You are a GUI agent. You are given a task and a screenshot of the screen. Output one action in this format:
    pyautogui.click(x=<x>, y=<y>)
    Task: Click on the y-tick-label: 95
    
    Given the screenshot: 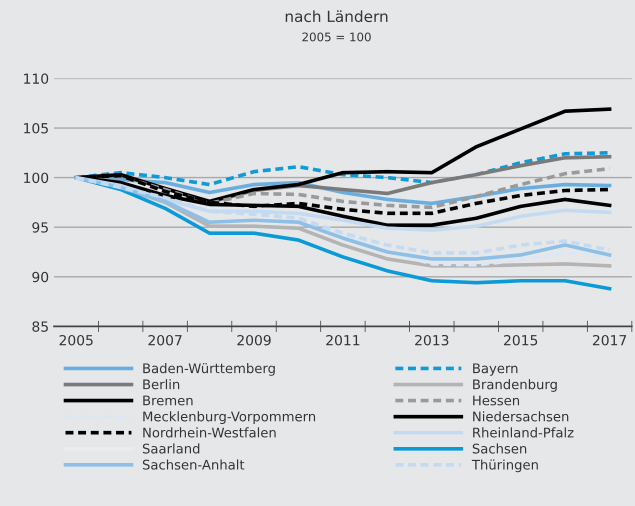 What is the action you would take?
    pyautogui.click(x=40, y=227)
    